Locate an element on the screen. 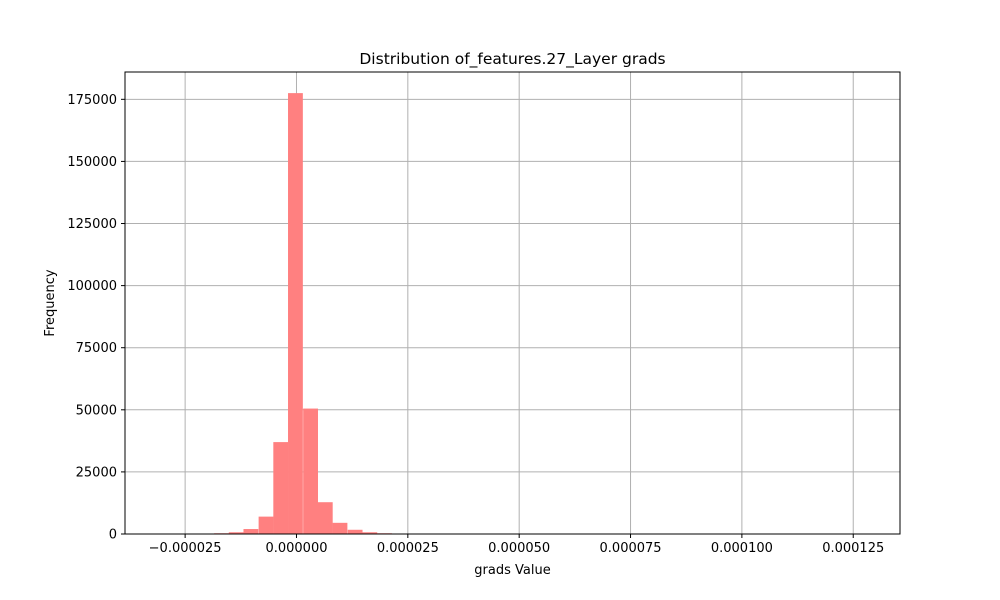 Image resolution: width=1000 pixels, height=600 pixels. x-tick-label: 0.000050 is located at coordinates (519, 548).